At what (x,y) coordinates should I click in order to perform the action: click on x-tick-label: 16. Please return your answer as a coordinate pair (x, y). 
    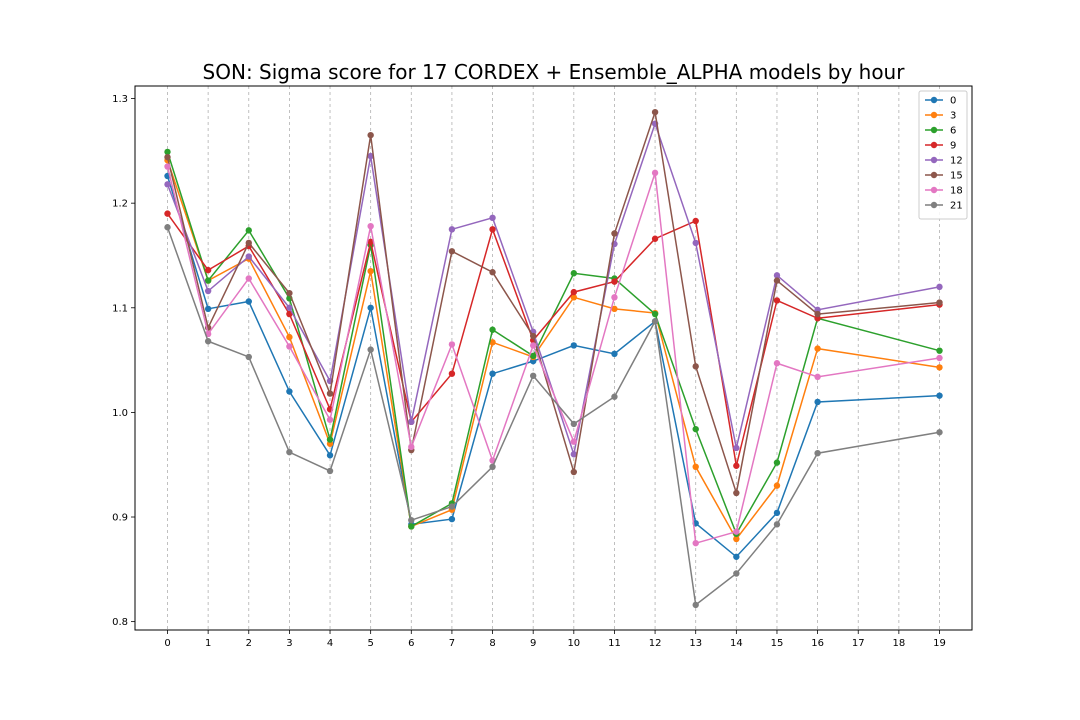
    Looking at the image, I should click on (817, 643).